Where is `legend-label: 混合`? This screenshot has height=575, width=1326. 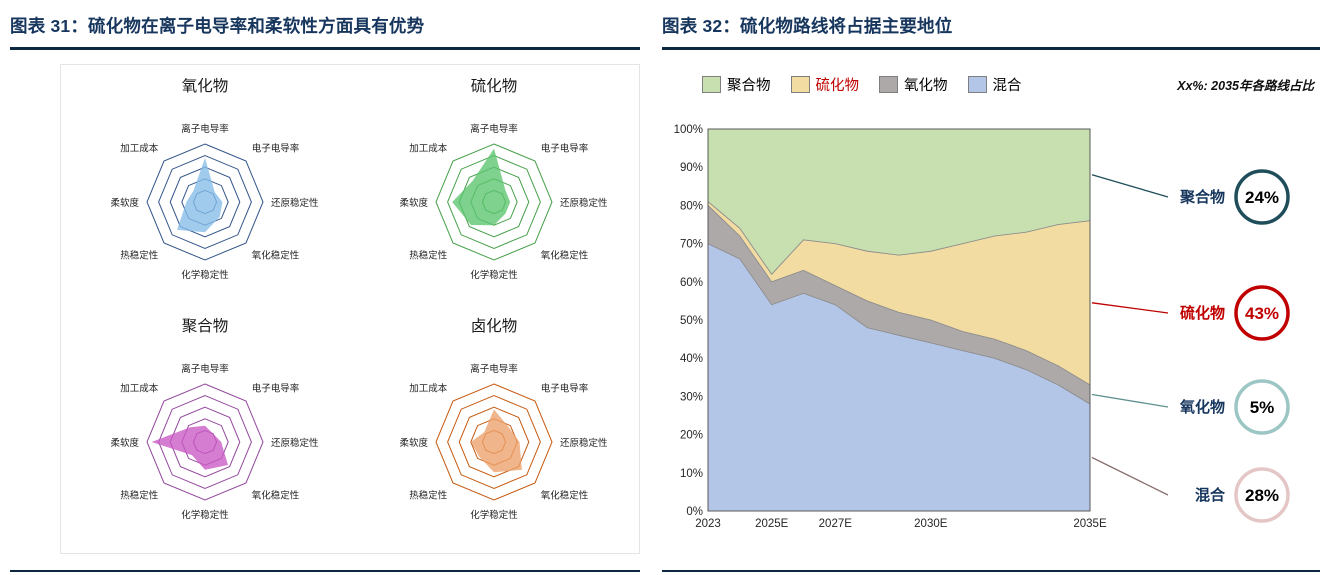
legend-label: 混合 is located at coordinates (1007, 85).